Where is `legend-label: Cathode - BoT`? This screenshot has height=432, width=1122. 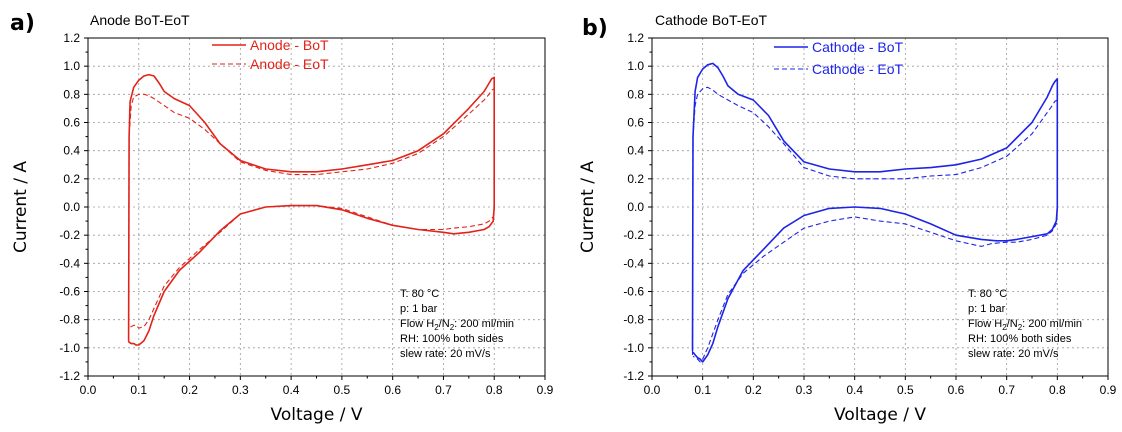
legend-label: Cathode - BoT is located at coordinates (857, 47).